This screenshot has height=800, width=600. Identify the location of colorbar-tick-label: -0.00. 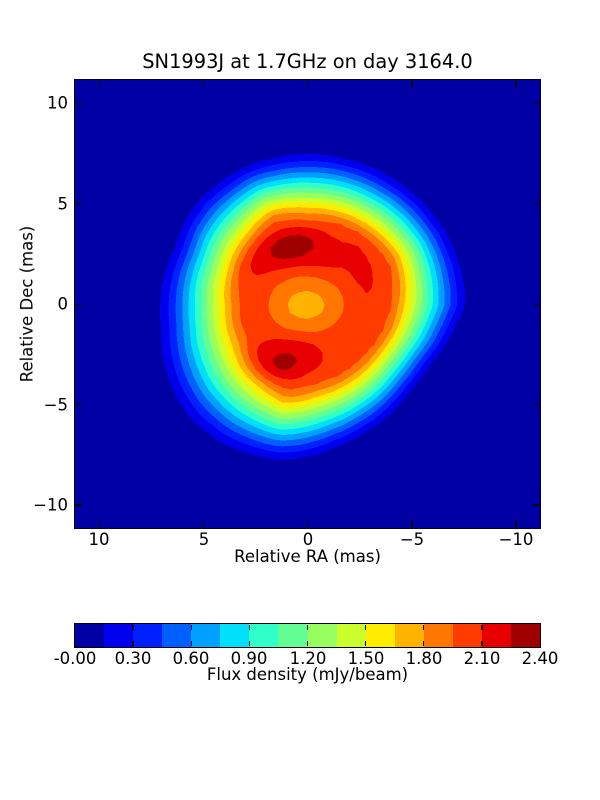
(75, 658).